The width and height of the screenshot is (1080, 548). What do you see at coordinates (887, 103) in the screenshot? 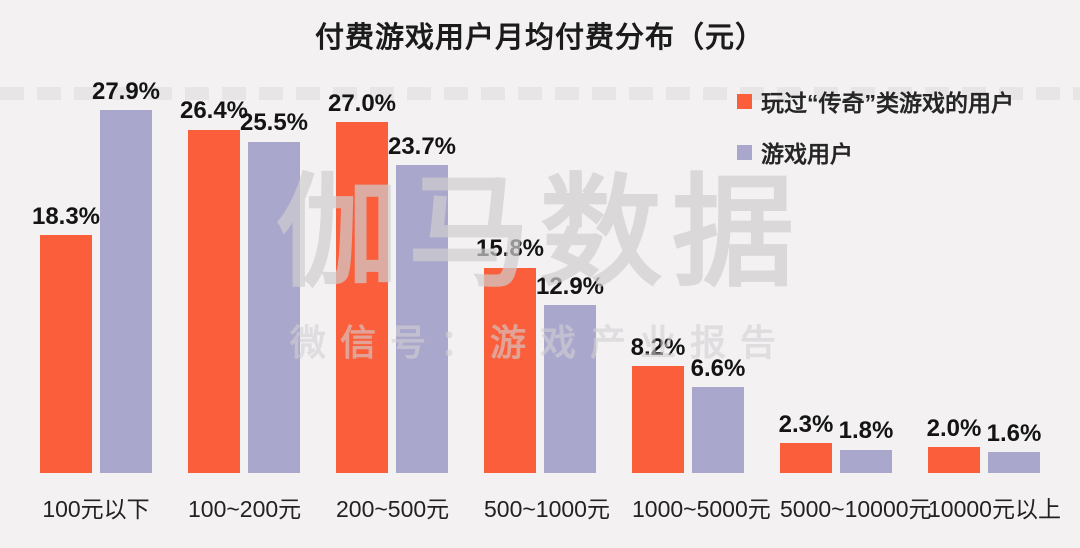
I see `legend-label: 玩过“传奇”类游戏的用户` at bounding box center [887, 103].